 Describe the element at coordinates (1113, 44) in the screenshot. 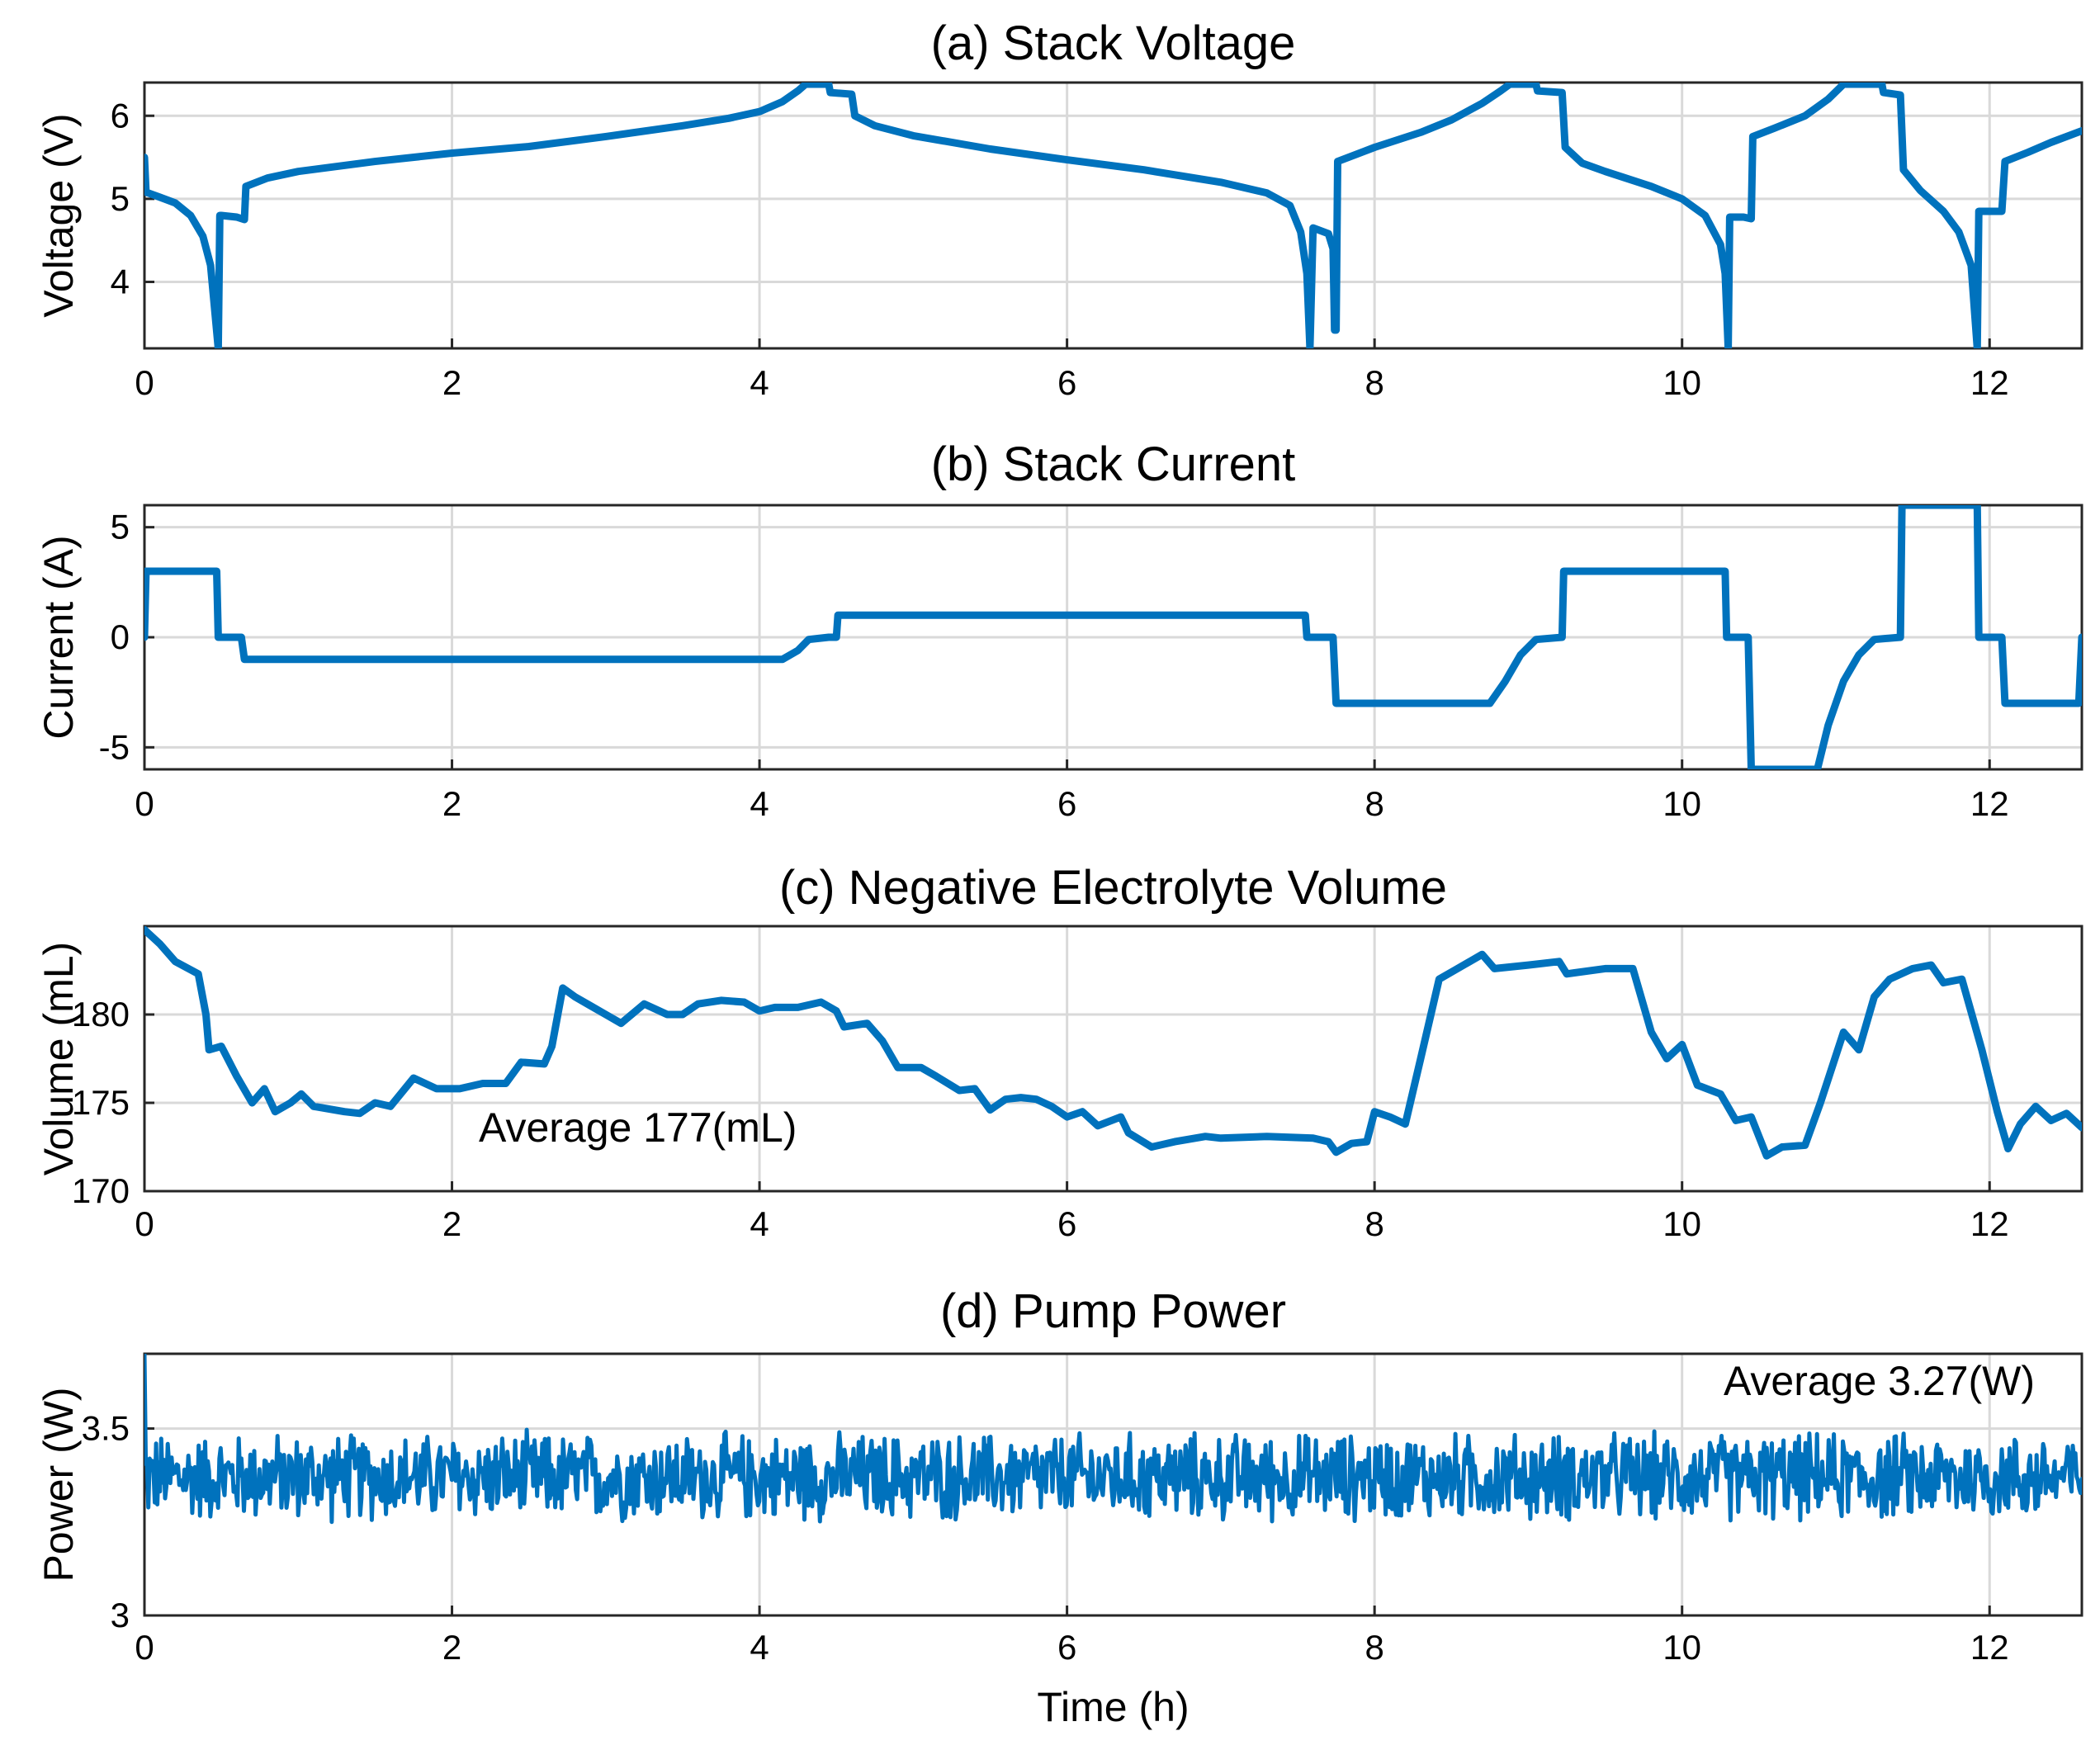

I see `panel-title: (a) Stack Voltage` at that location.